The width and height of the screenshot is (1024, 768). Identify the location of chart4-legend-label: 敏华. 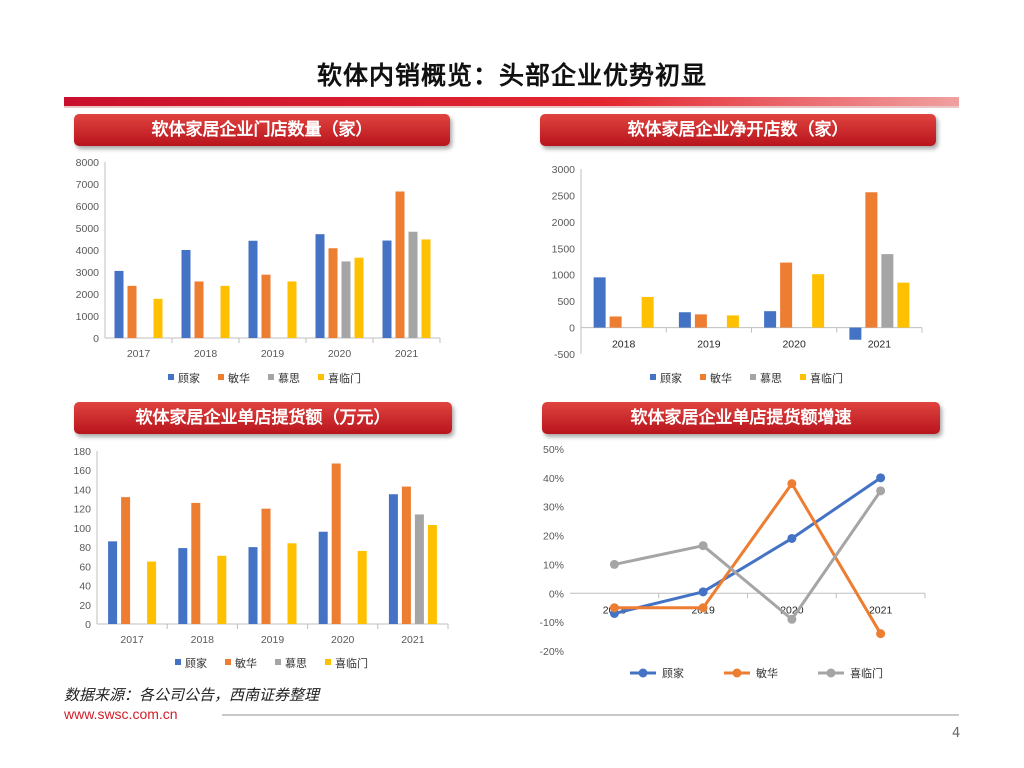
(767, 673).